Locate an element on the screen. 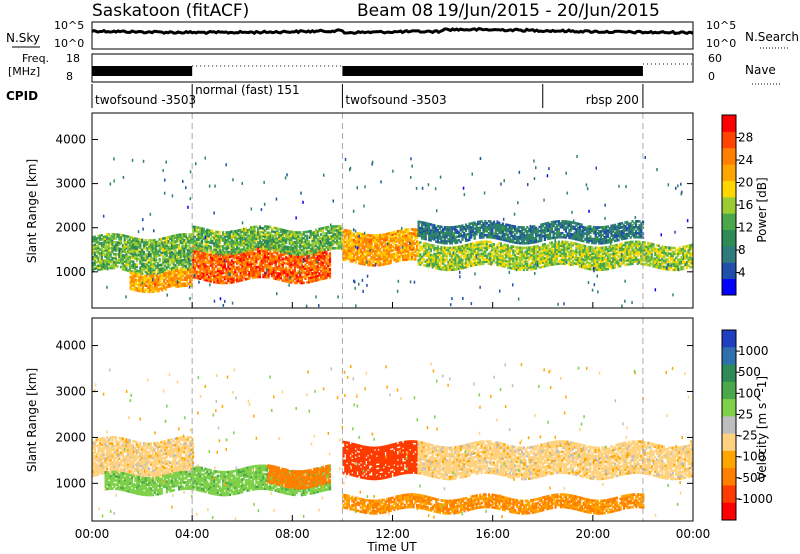  cell-2060 is located at coordinates (317, 260).